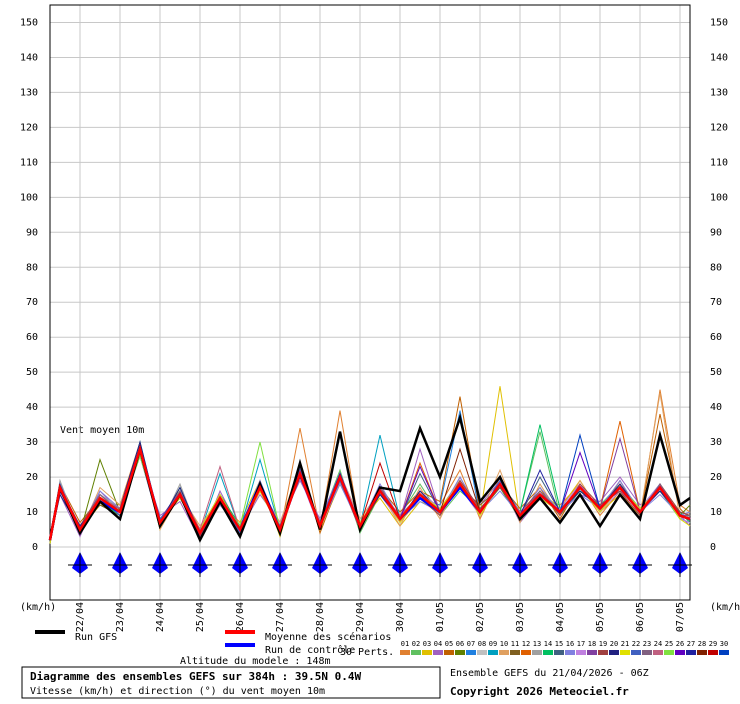  Describe the element at coordinates (592, 644) in the screenshot. I see `legend-label: 18` at that location.